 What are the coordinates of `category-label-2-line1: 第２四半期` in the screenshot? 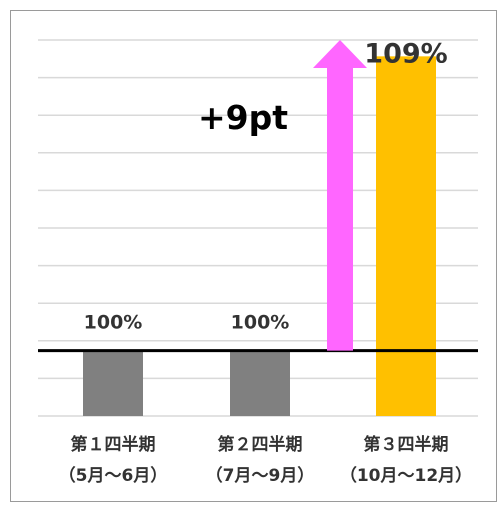 It's located at (260, 444).